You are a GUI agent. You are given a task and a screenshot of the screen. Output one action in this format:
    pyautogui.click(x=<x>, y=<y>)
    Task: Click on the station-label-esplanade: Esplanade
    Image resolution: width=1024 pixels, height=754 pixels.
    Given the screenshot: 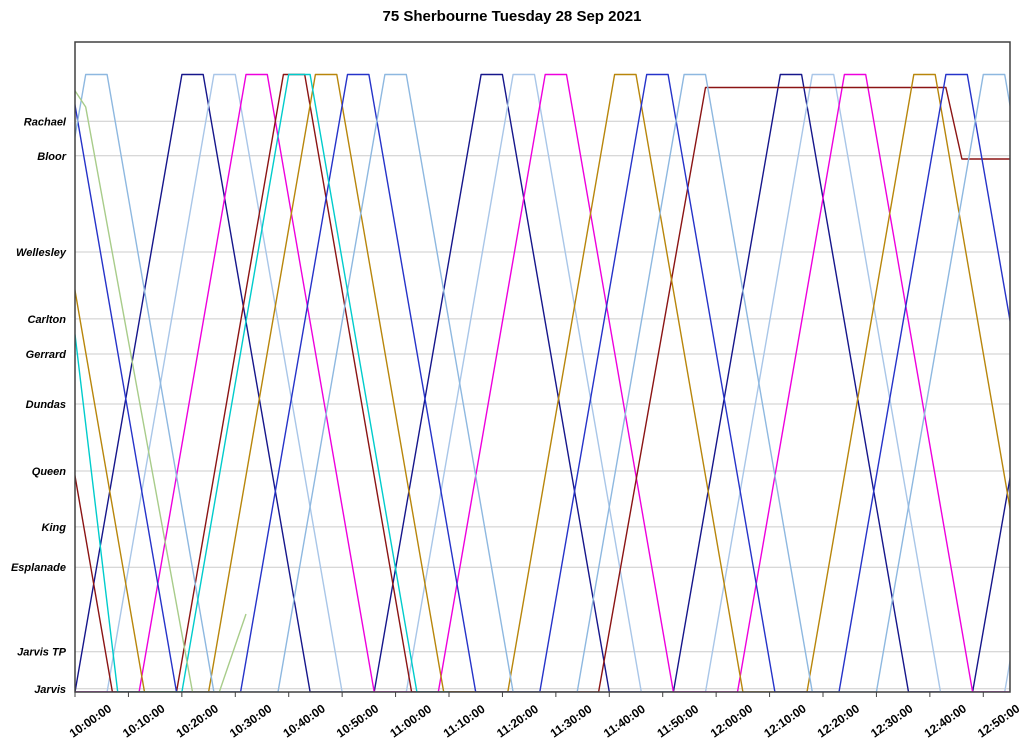 What is the action you would take?
    pyautogui.click(x=38, y=568)
    